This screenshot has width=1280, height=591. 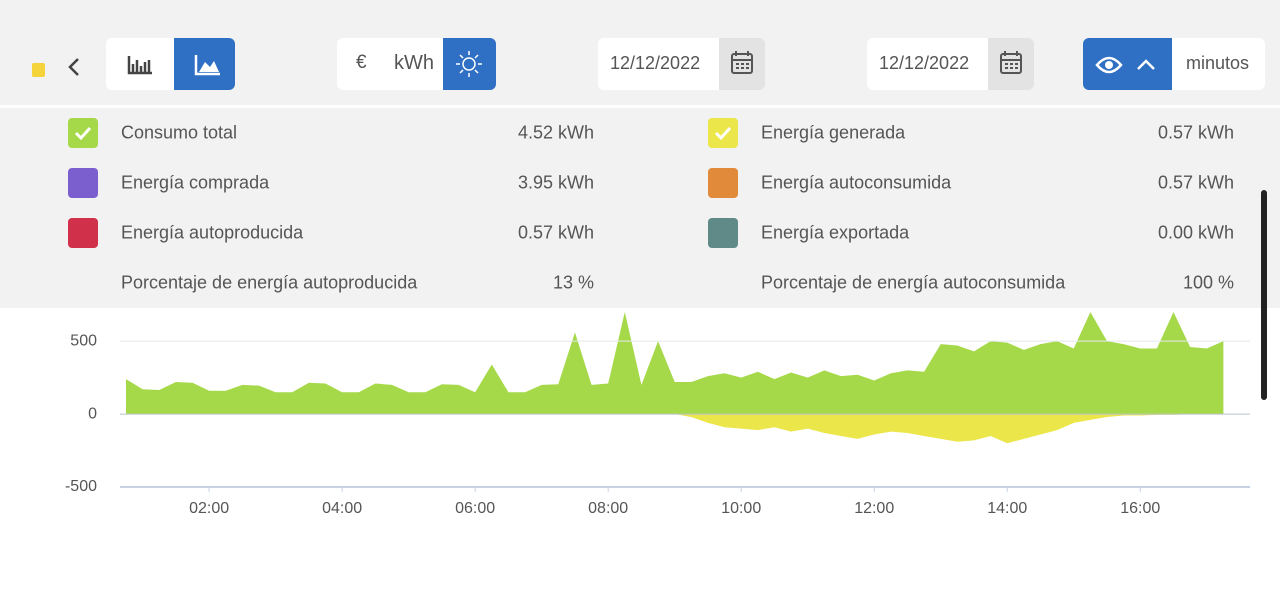 What do you see at coordinates (1208, 282) in the screenshot?
I see `percentage-value: 100 %` at bounding box center [1208, 282].